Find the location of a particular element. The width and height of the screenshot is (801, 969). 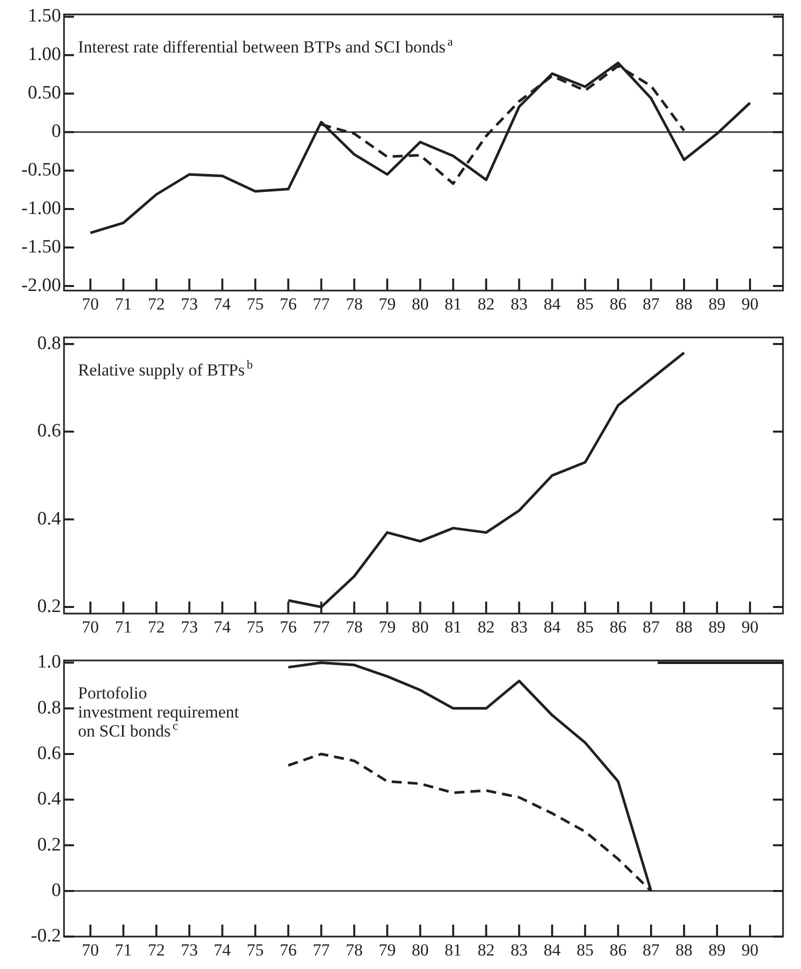

y-tick-label: -2.00 is located at coordinates (41, 285).